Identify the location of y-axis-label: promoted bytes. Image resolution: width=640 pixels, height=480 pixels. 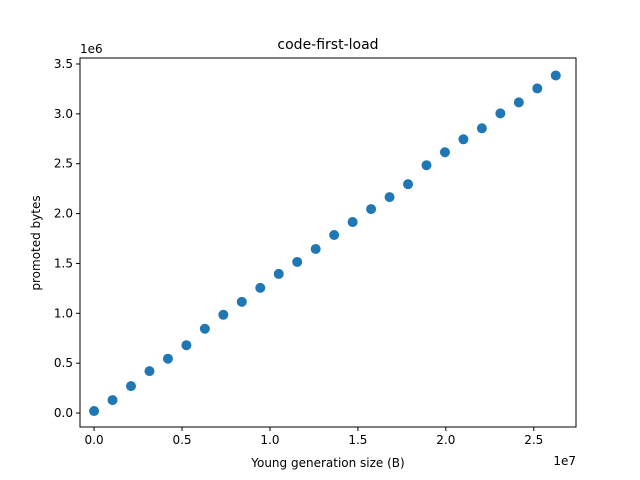
(36, 242).